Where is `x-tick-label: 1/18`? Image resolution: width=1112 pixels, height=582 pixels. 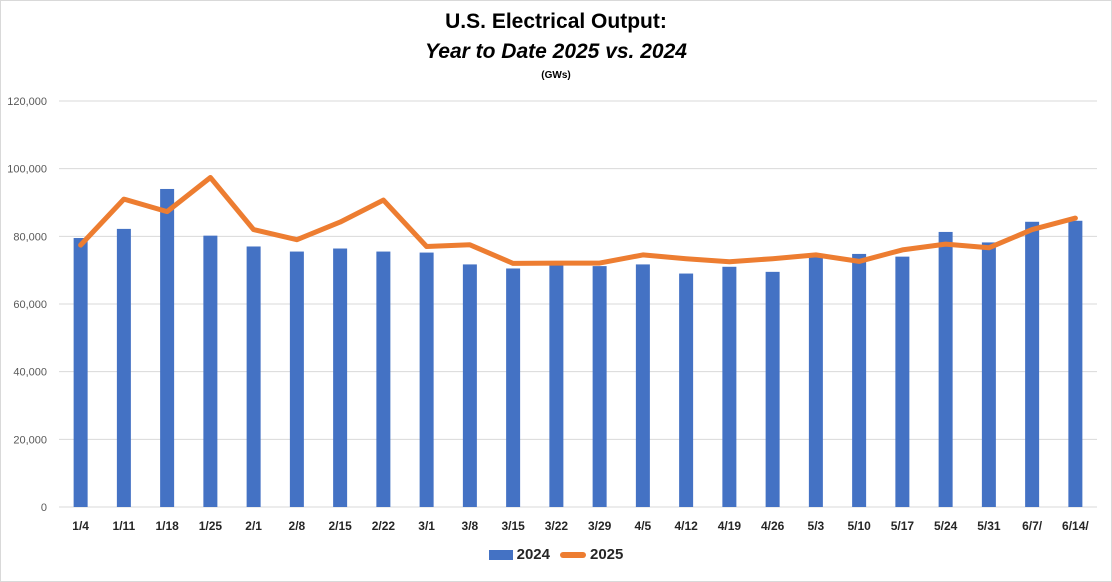
x-tick-label: 1/18 is located at coordinates (167, 526).